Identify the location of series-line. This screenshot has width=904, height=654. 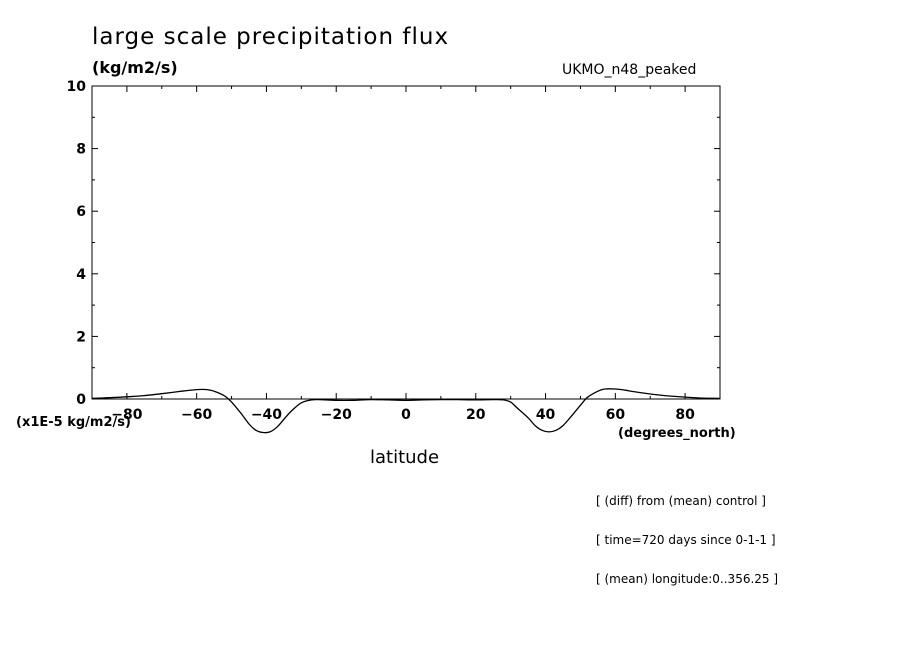
(406, 411).